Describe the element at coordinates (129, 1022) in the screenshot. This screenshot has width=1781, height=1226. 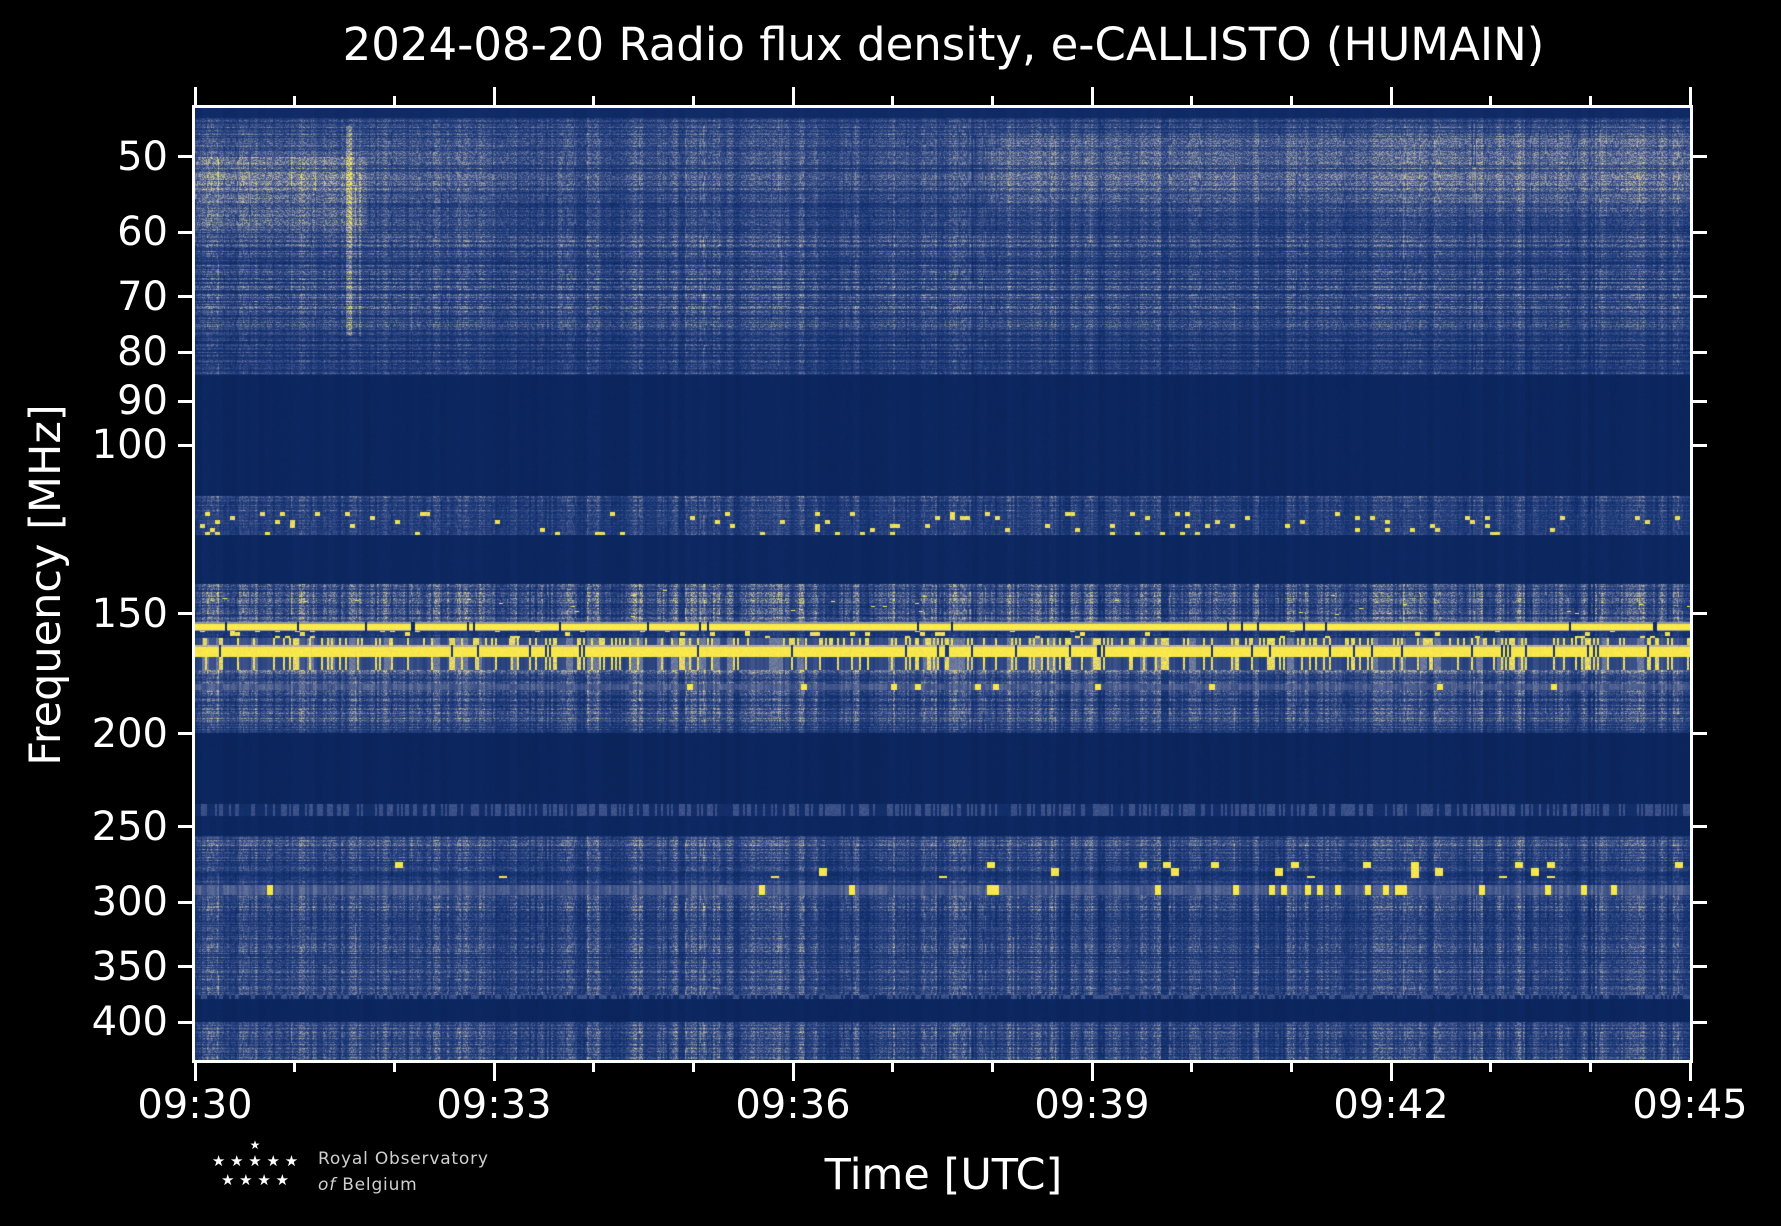
I see `y-tick-label: 400` at that location.